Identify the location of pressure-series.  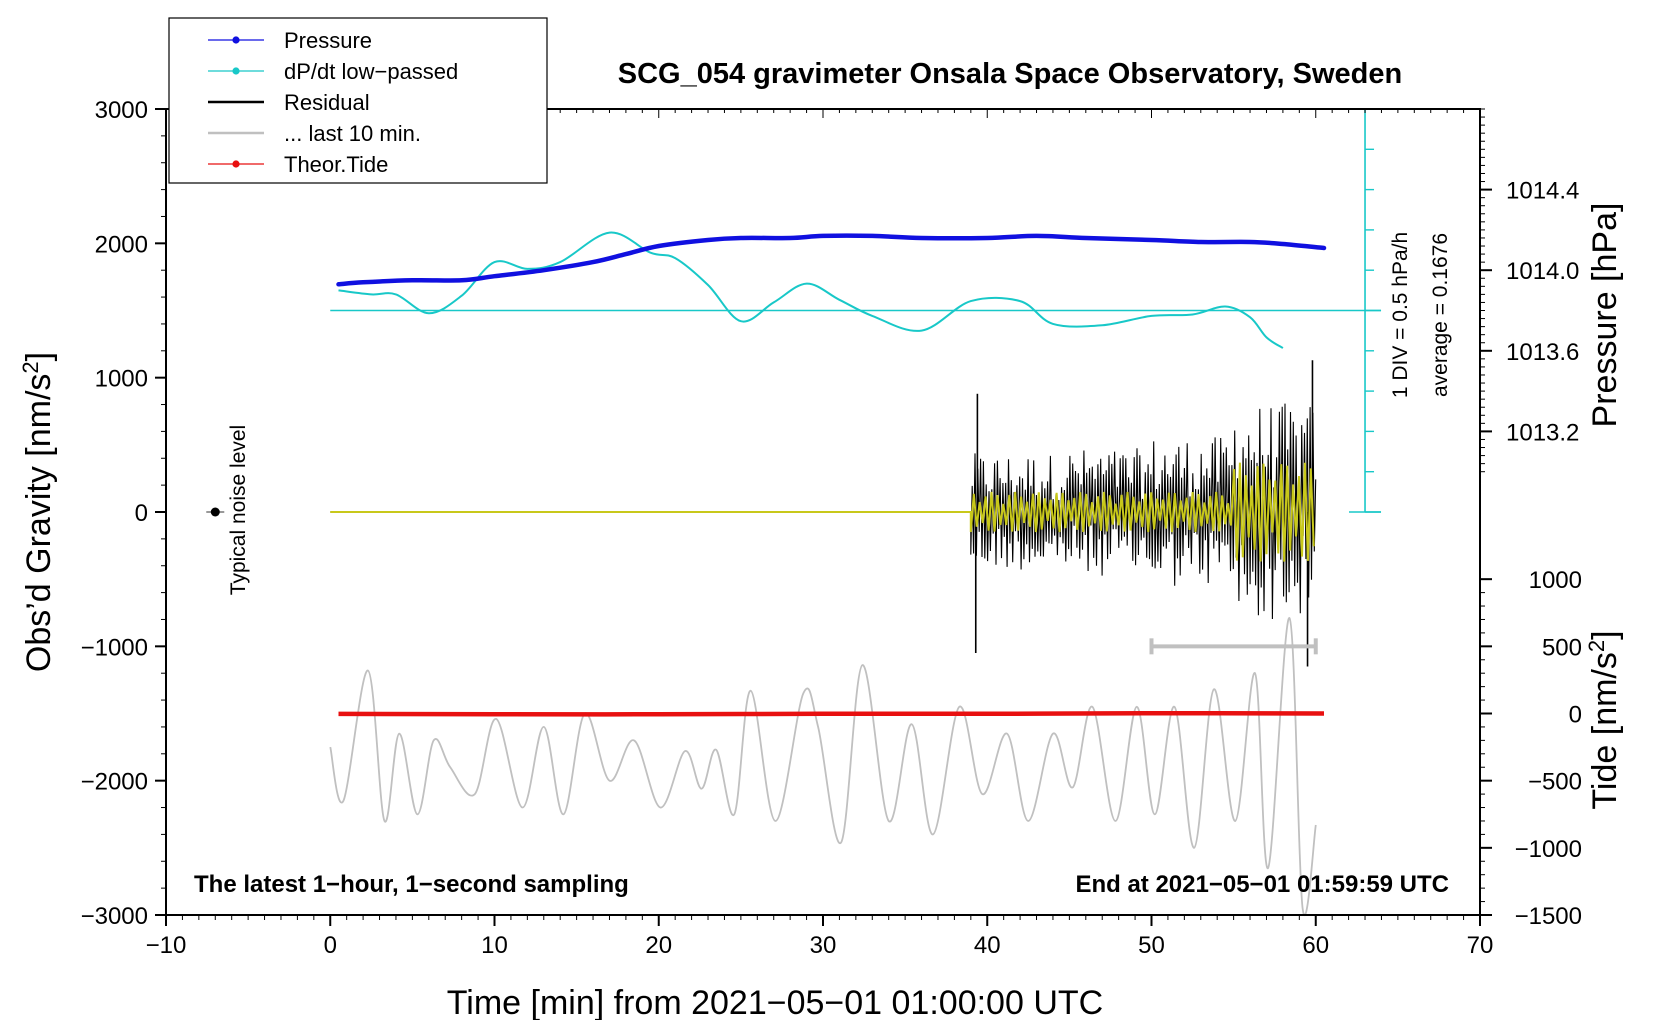
(831, 260).